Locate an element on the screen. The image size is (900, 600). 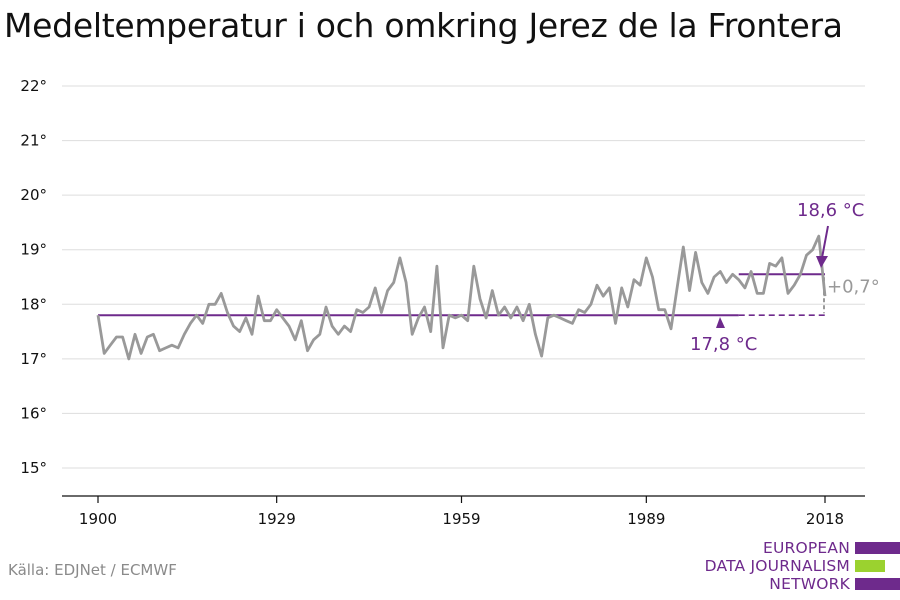
x-tick-label: 2018 is located at coordinates (825, 519).